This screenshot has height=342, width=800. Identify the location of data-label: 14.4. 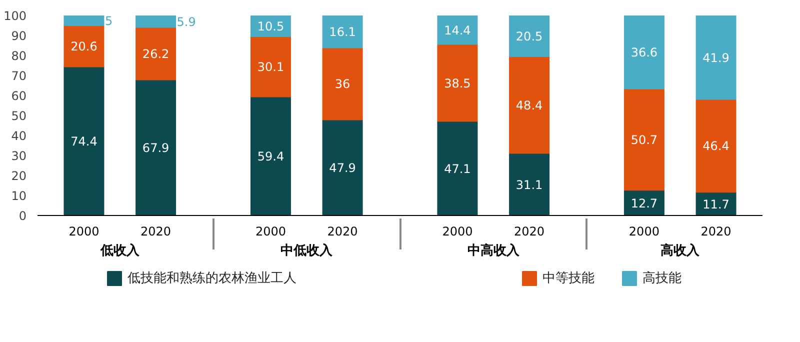
(457, 30).